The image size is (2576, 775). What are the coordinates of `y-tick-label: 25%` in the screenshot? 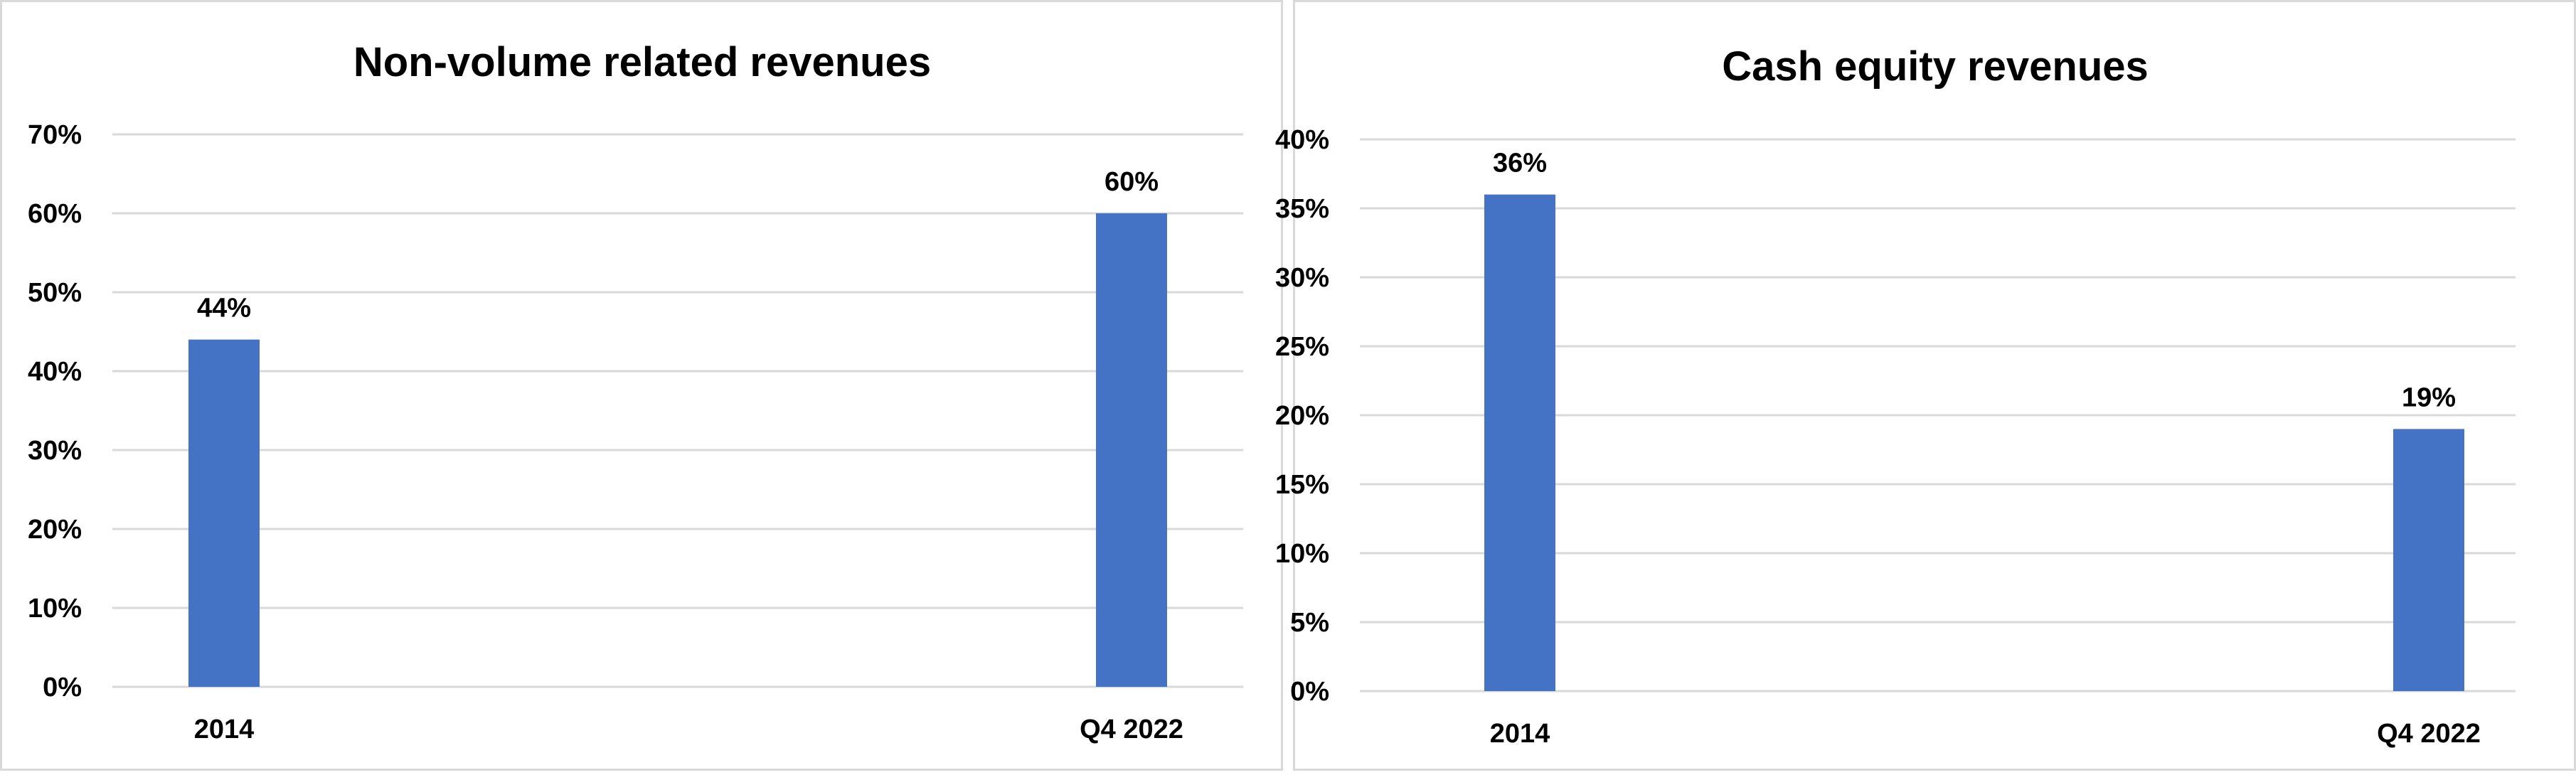 It's located at (1302, 347).